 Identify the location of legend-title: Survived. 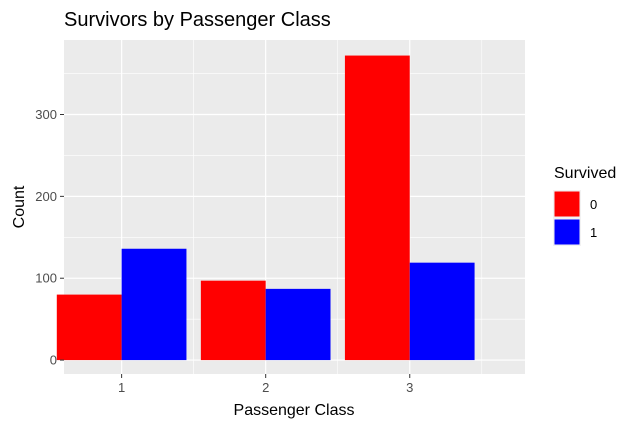
(585, 173).